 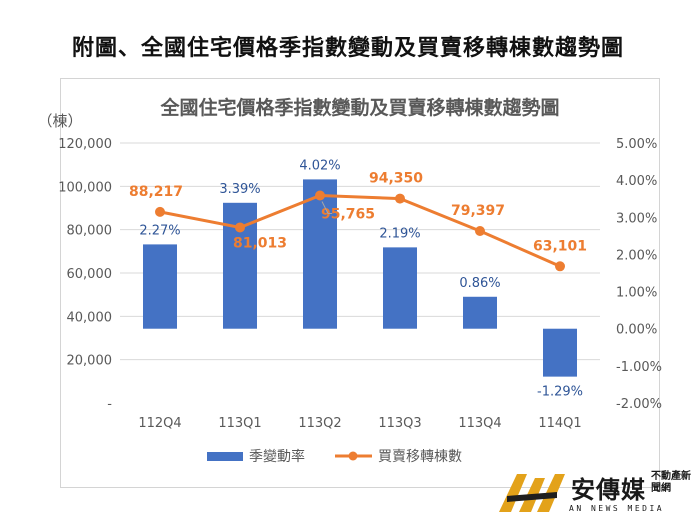 What do you see at coordinates (636, 255) in the screenshot?
I see `y-right-tick-label: 2.00%` at bounding box center [636, 255].